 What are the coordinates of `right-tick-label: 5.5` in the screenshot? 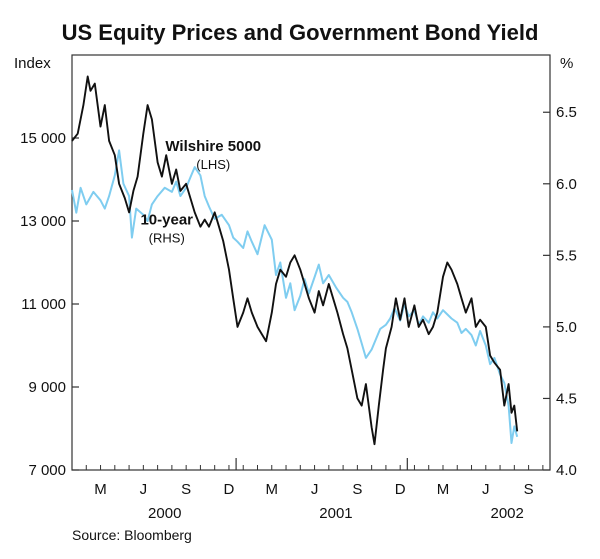 It's located at (566, 255).